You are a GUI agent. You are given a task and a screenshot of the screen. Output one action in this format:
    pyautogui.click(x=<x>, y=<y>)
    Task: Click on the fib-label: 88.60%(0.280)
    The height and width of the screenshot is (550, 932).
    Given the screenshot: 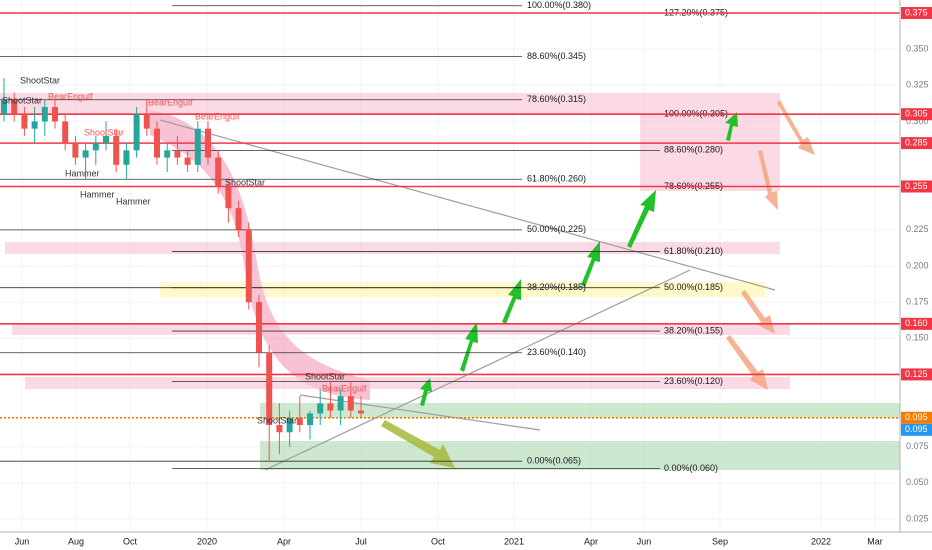 What is the action you would take?
    pyautogui.click(x=693, y=150)
    